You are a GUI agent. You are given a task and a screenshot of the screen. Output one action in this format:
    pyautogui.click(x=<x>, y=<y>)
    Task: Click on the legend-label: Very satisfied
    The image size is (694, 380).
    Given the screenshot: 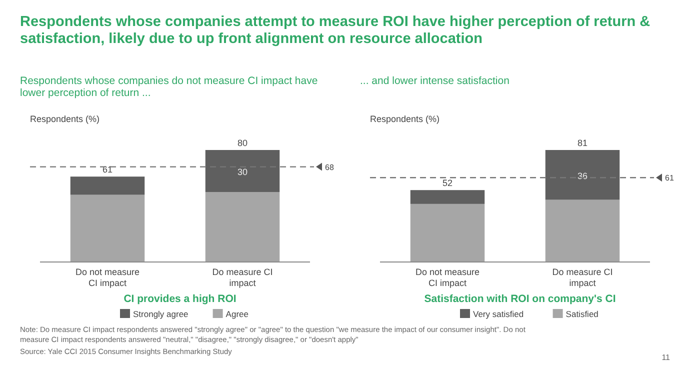 What is the action you would take?
    pyautogui.click(x=498, y=314)
    